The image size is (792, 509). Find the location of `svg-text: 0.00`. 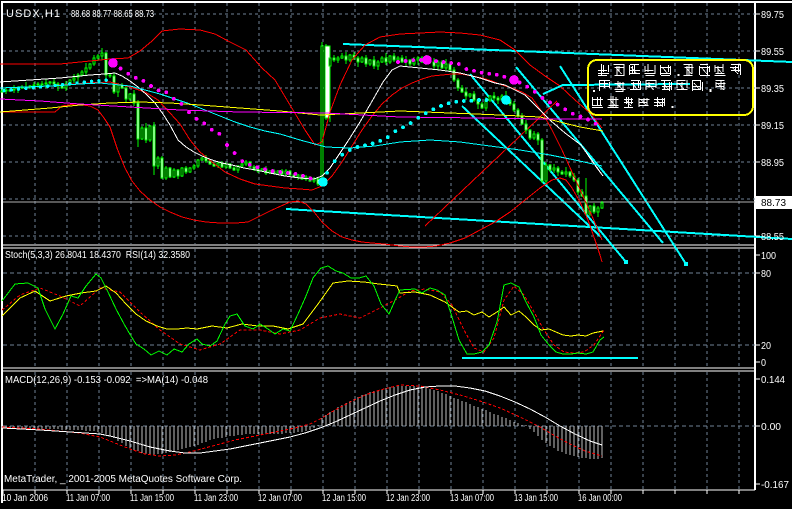

svg-text: 0.00 is located at coordinates (771, 427).